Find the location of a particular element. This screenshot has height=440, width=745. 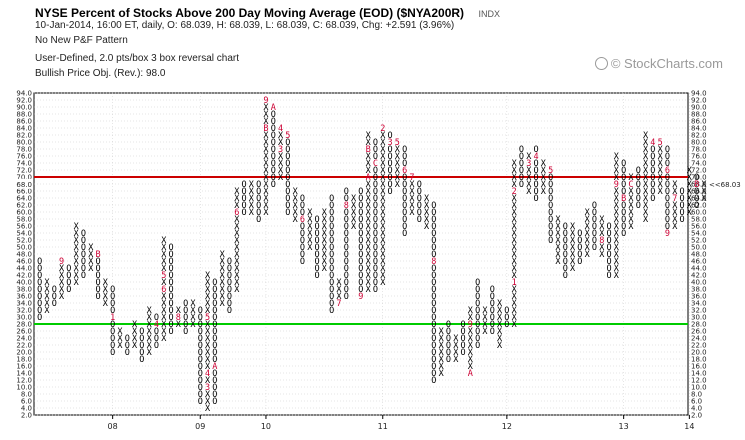

month-marker: 9 is located at coordinates (61, 262).